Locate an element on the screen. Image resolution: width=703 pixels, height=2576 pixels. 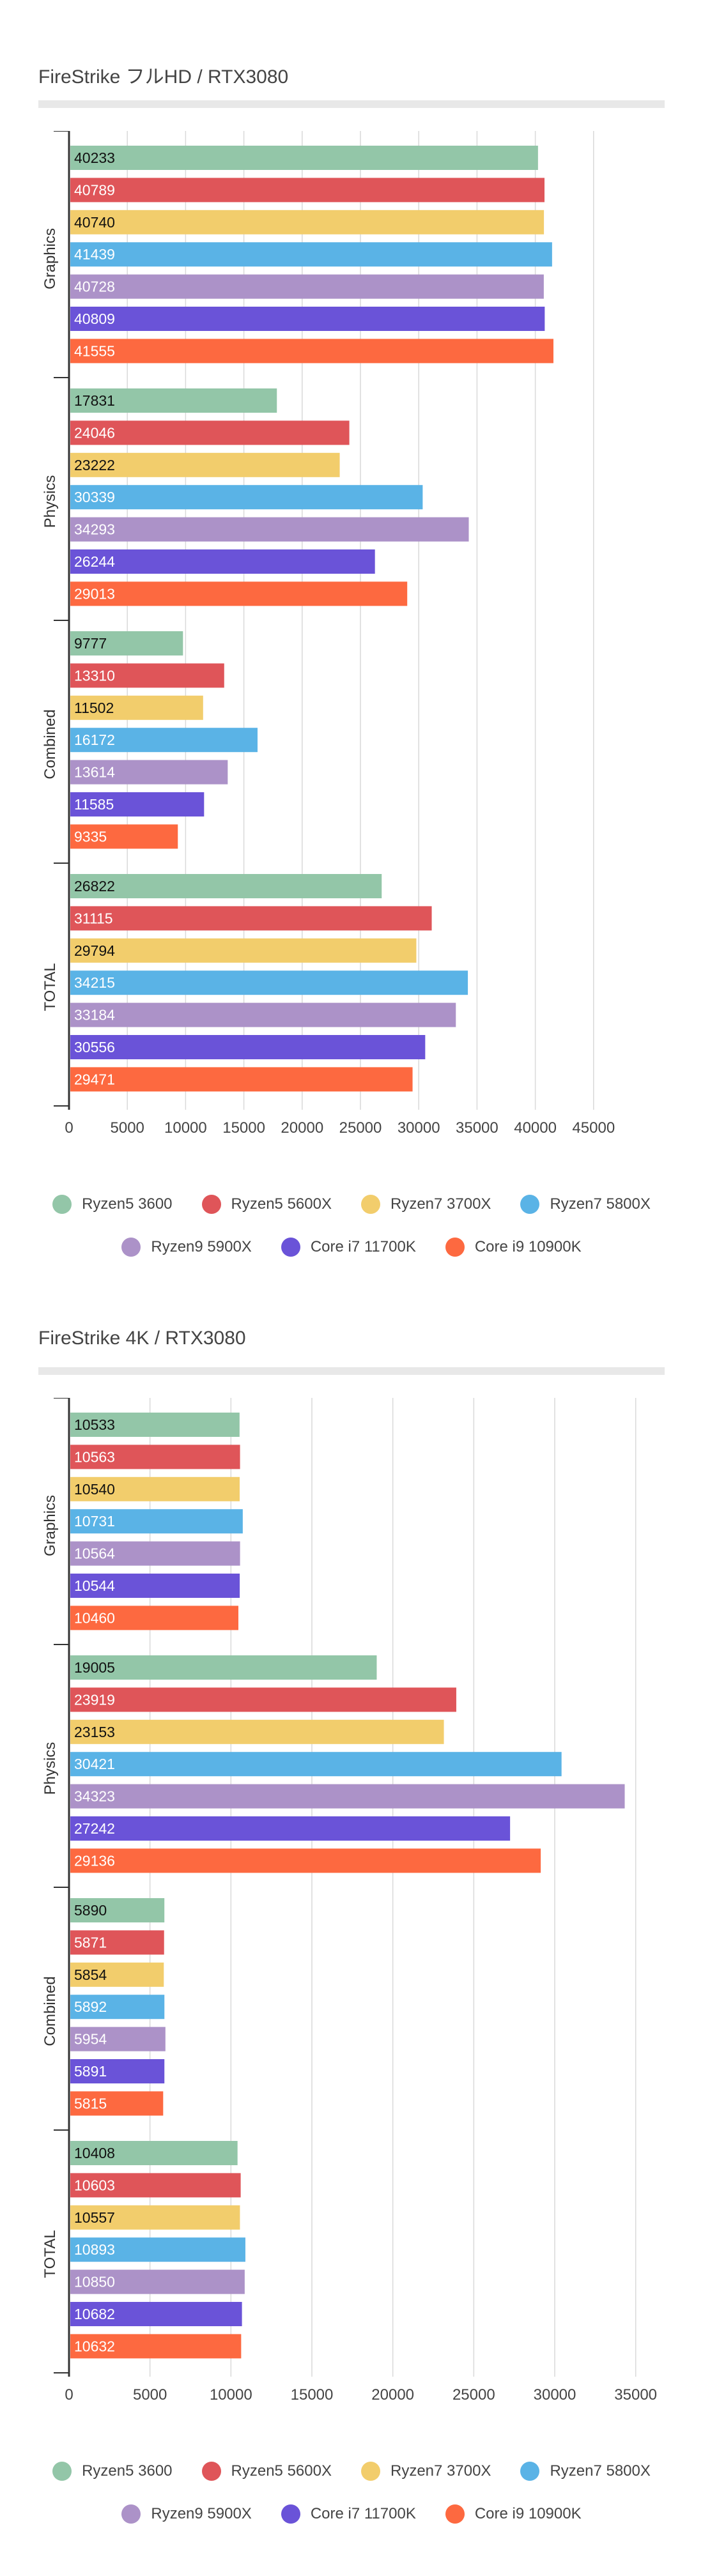
data-label: 26244 is located at coordinates (94, 561).